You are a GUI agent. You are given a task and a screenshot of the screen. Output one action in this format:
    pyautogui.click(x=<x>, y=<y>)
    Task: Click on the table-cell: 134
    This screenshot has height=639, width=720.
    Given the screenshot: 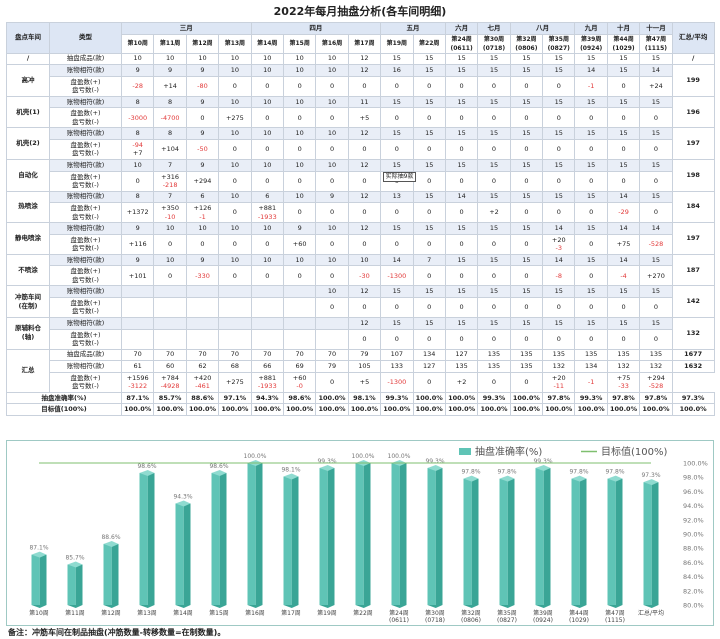 What is the action you would take?
    pyautogui.click(x=429, y=355)
    